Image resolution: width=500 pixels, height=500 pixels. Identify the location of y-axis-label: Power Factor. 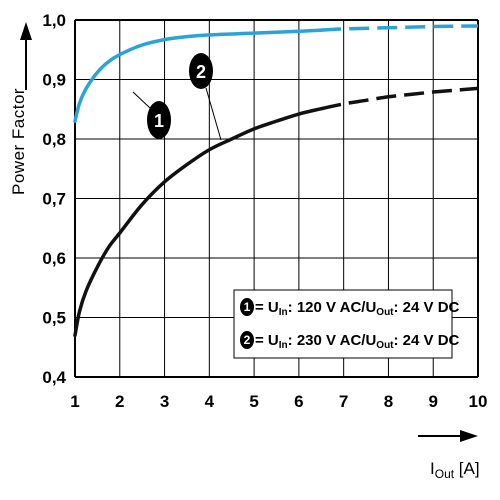
(18, 141).